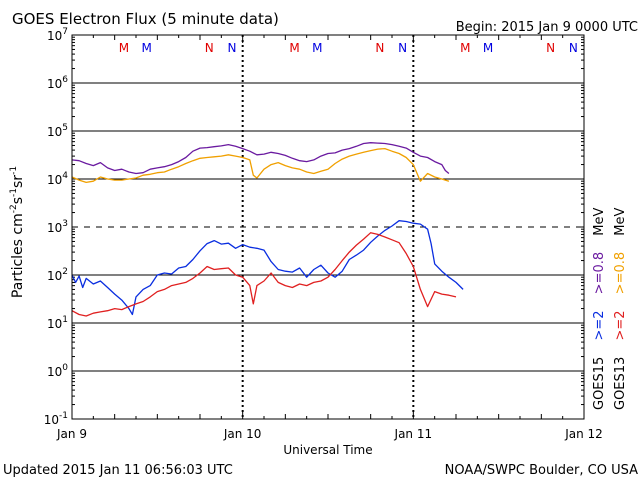 The image size is (640, 480). Describe the element at coordinates (620, 222) in the screenshot. I see `legend-goes13-mev: MeV` at that location.